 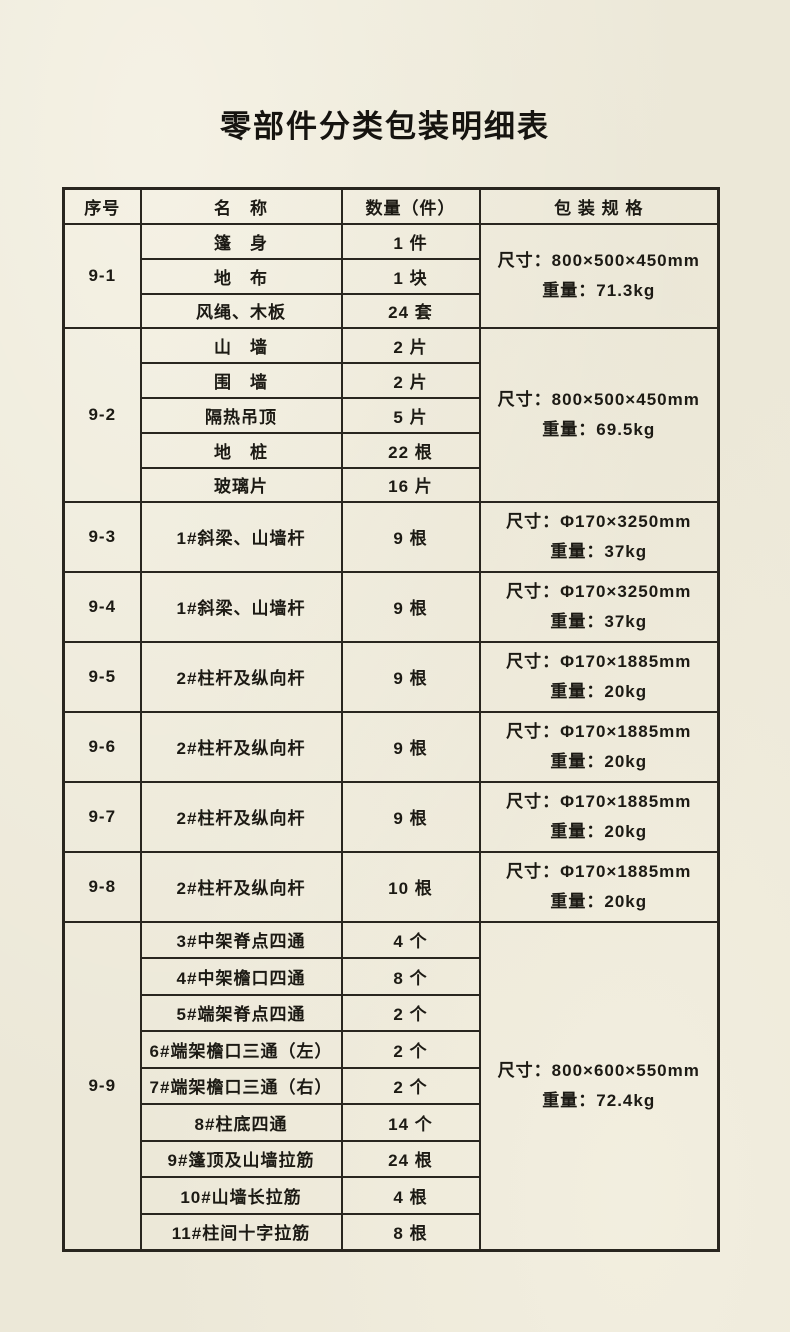 What do you see at coordinates (599, 290) in the screenshot?
I see `spec-weight-line: 重量：71.3kg` at bounding box center [599, 290].